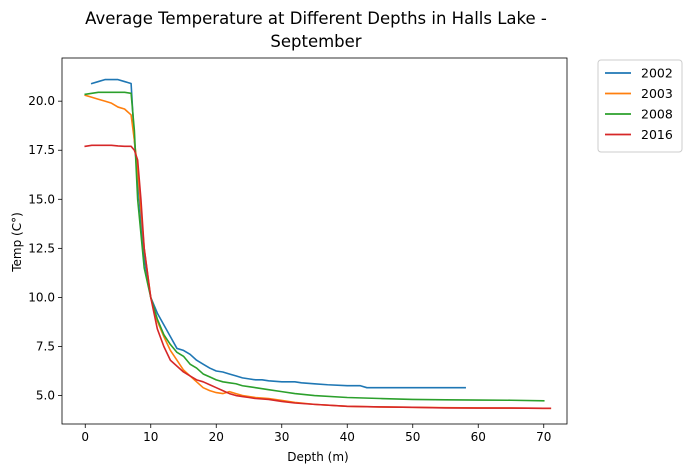  I want to click on legend-box, so click(640, 106).